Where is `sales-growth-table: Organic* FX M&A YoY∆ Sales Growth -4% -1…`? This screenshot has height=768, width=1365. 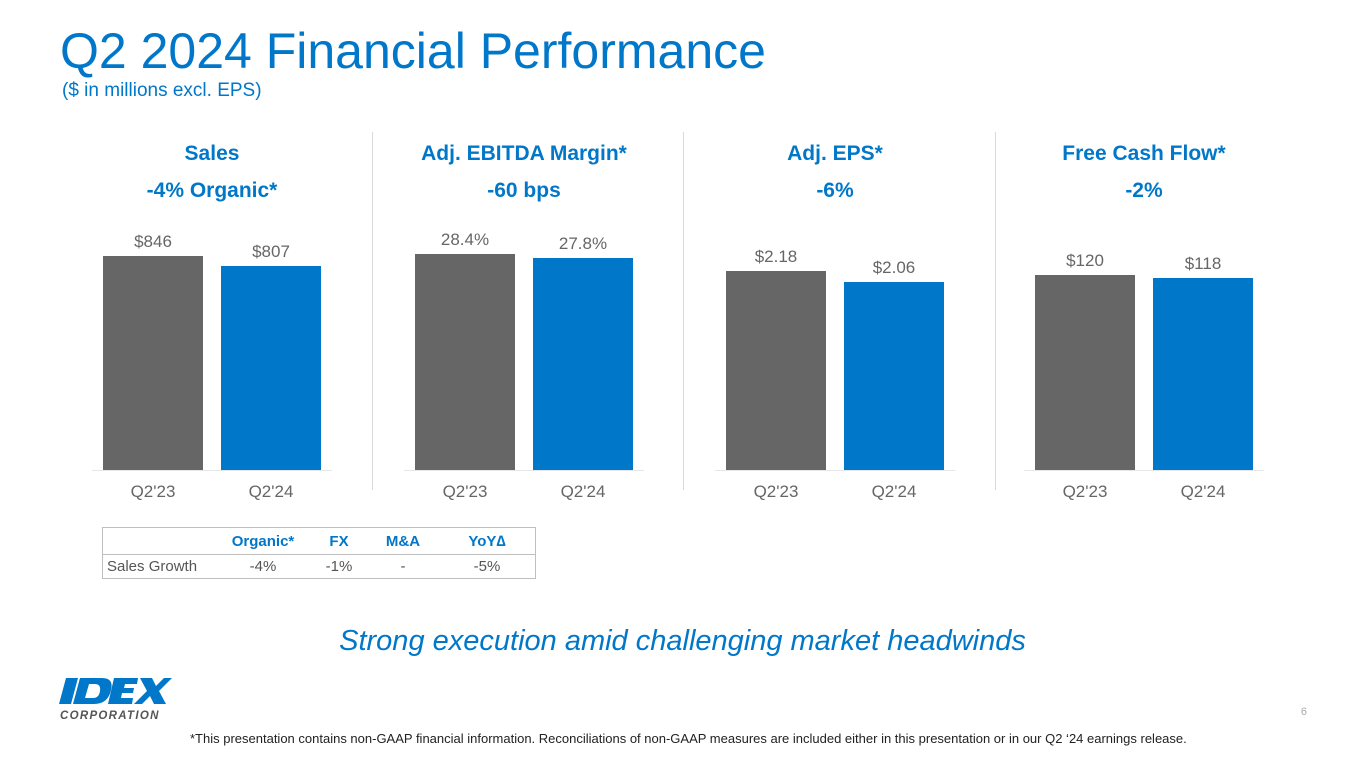
sales-growth-table: Organic* FX M&A YoY∆ Sales Growth -4% -1… is located at coordinates (319, 553).